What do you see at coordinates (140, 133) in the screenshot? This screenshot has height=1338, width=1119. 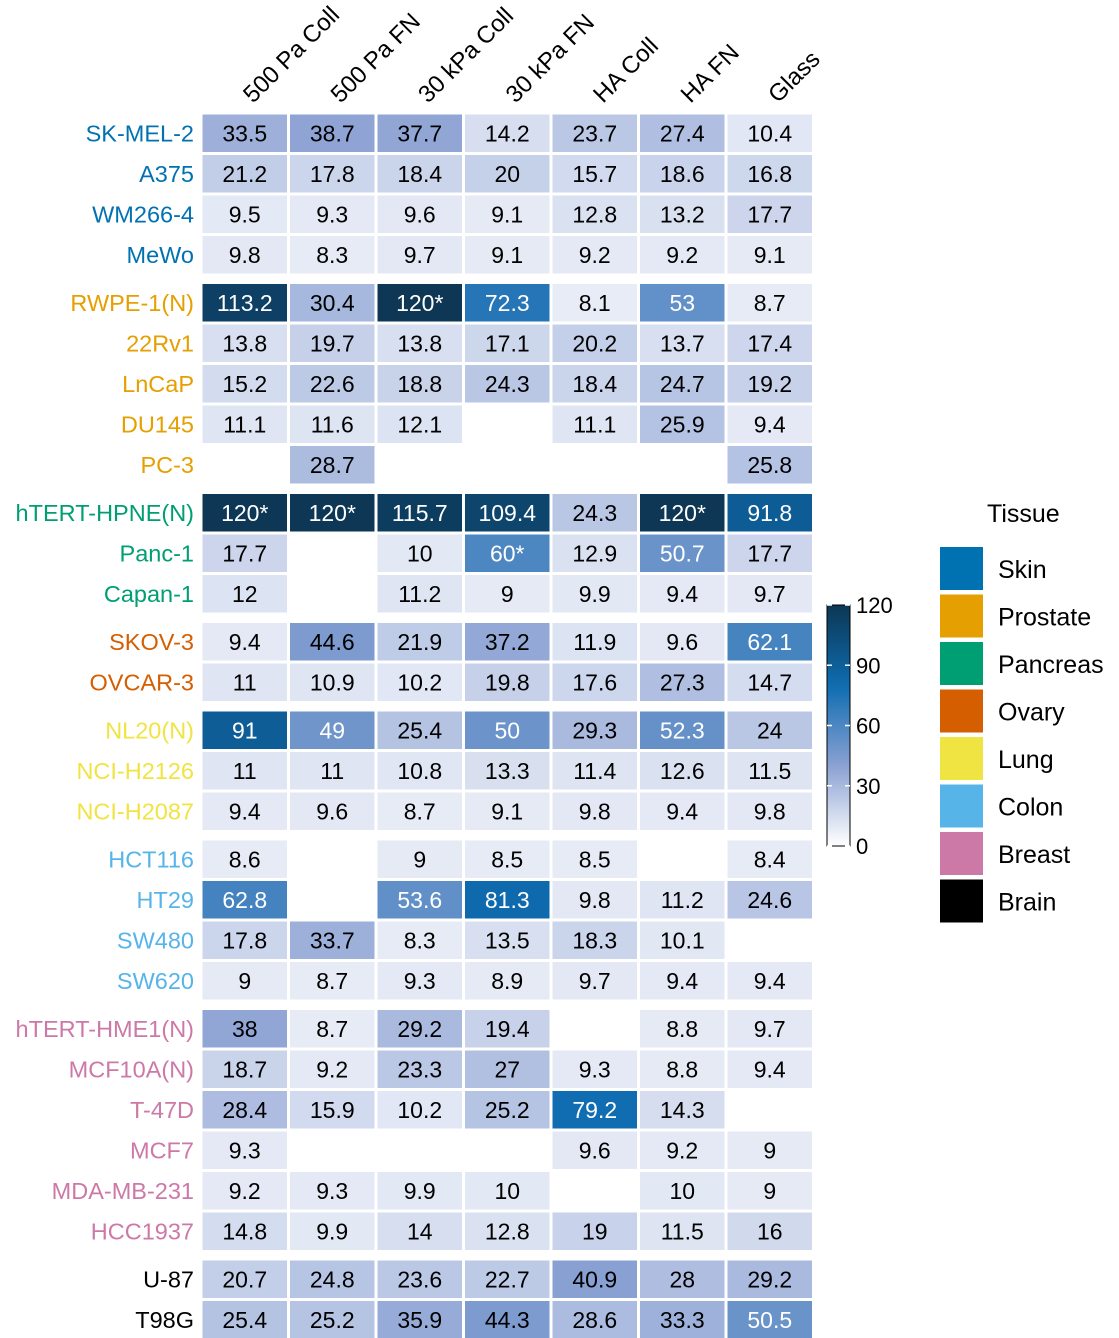 I see `row-label: SK-MEL-2` at bounding box center [140, 133].